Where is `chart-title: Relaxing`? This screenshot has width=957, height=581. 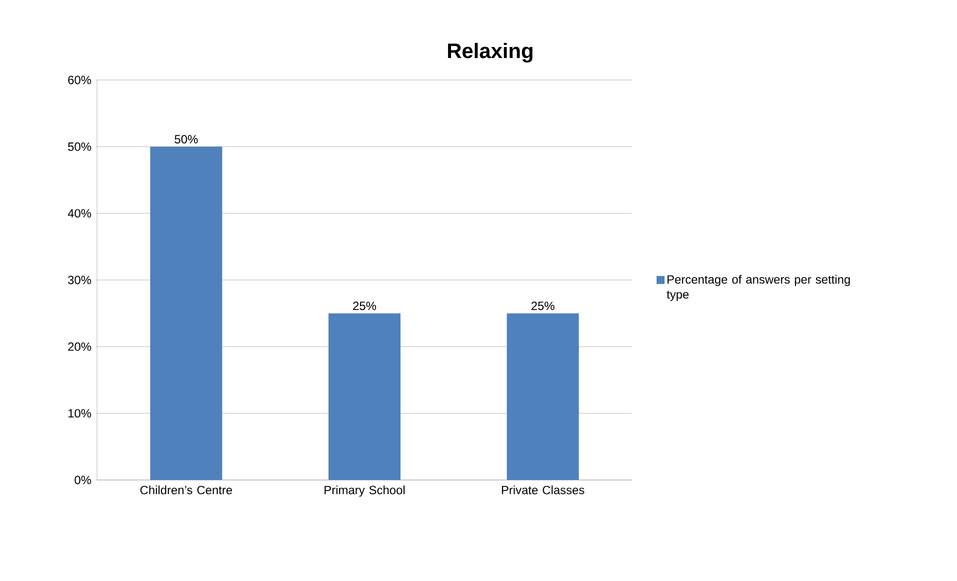
chart-title: Relaxing is located at coordinates (490, 52).